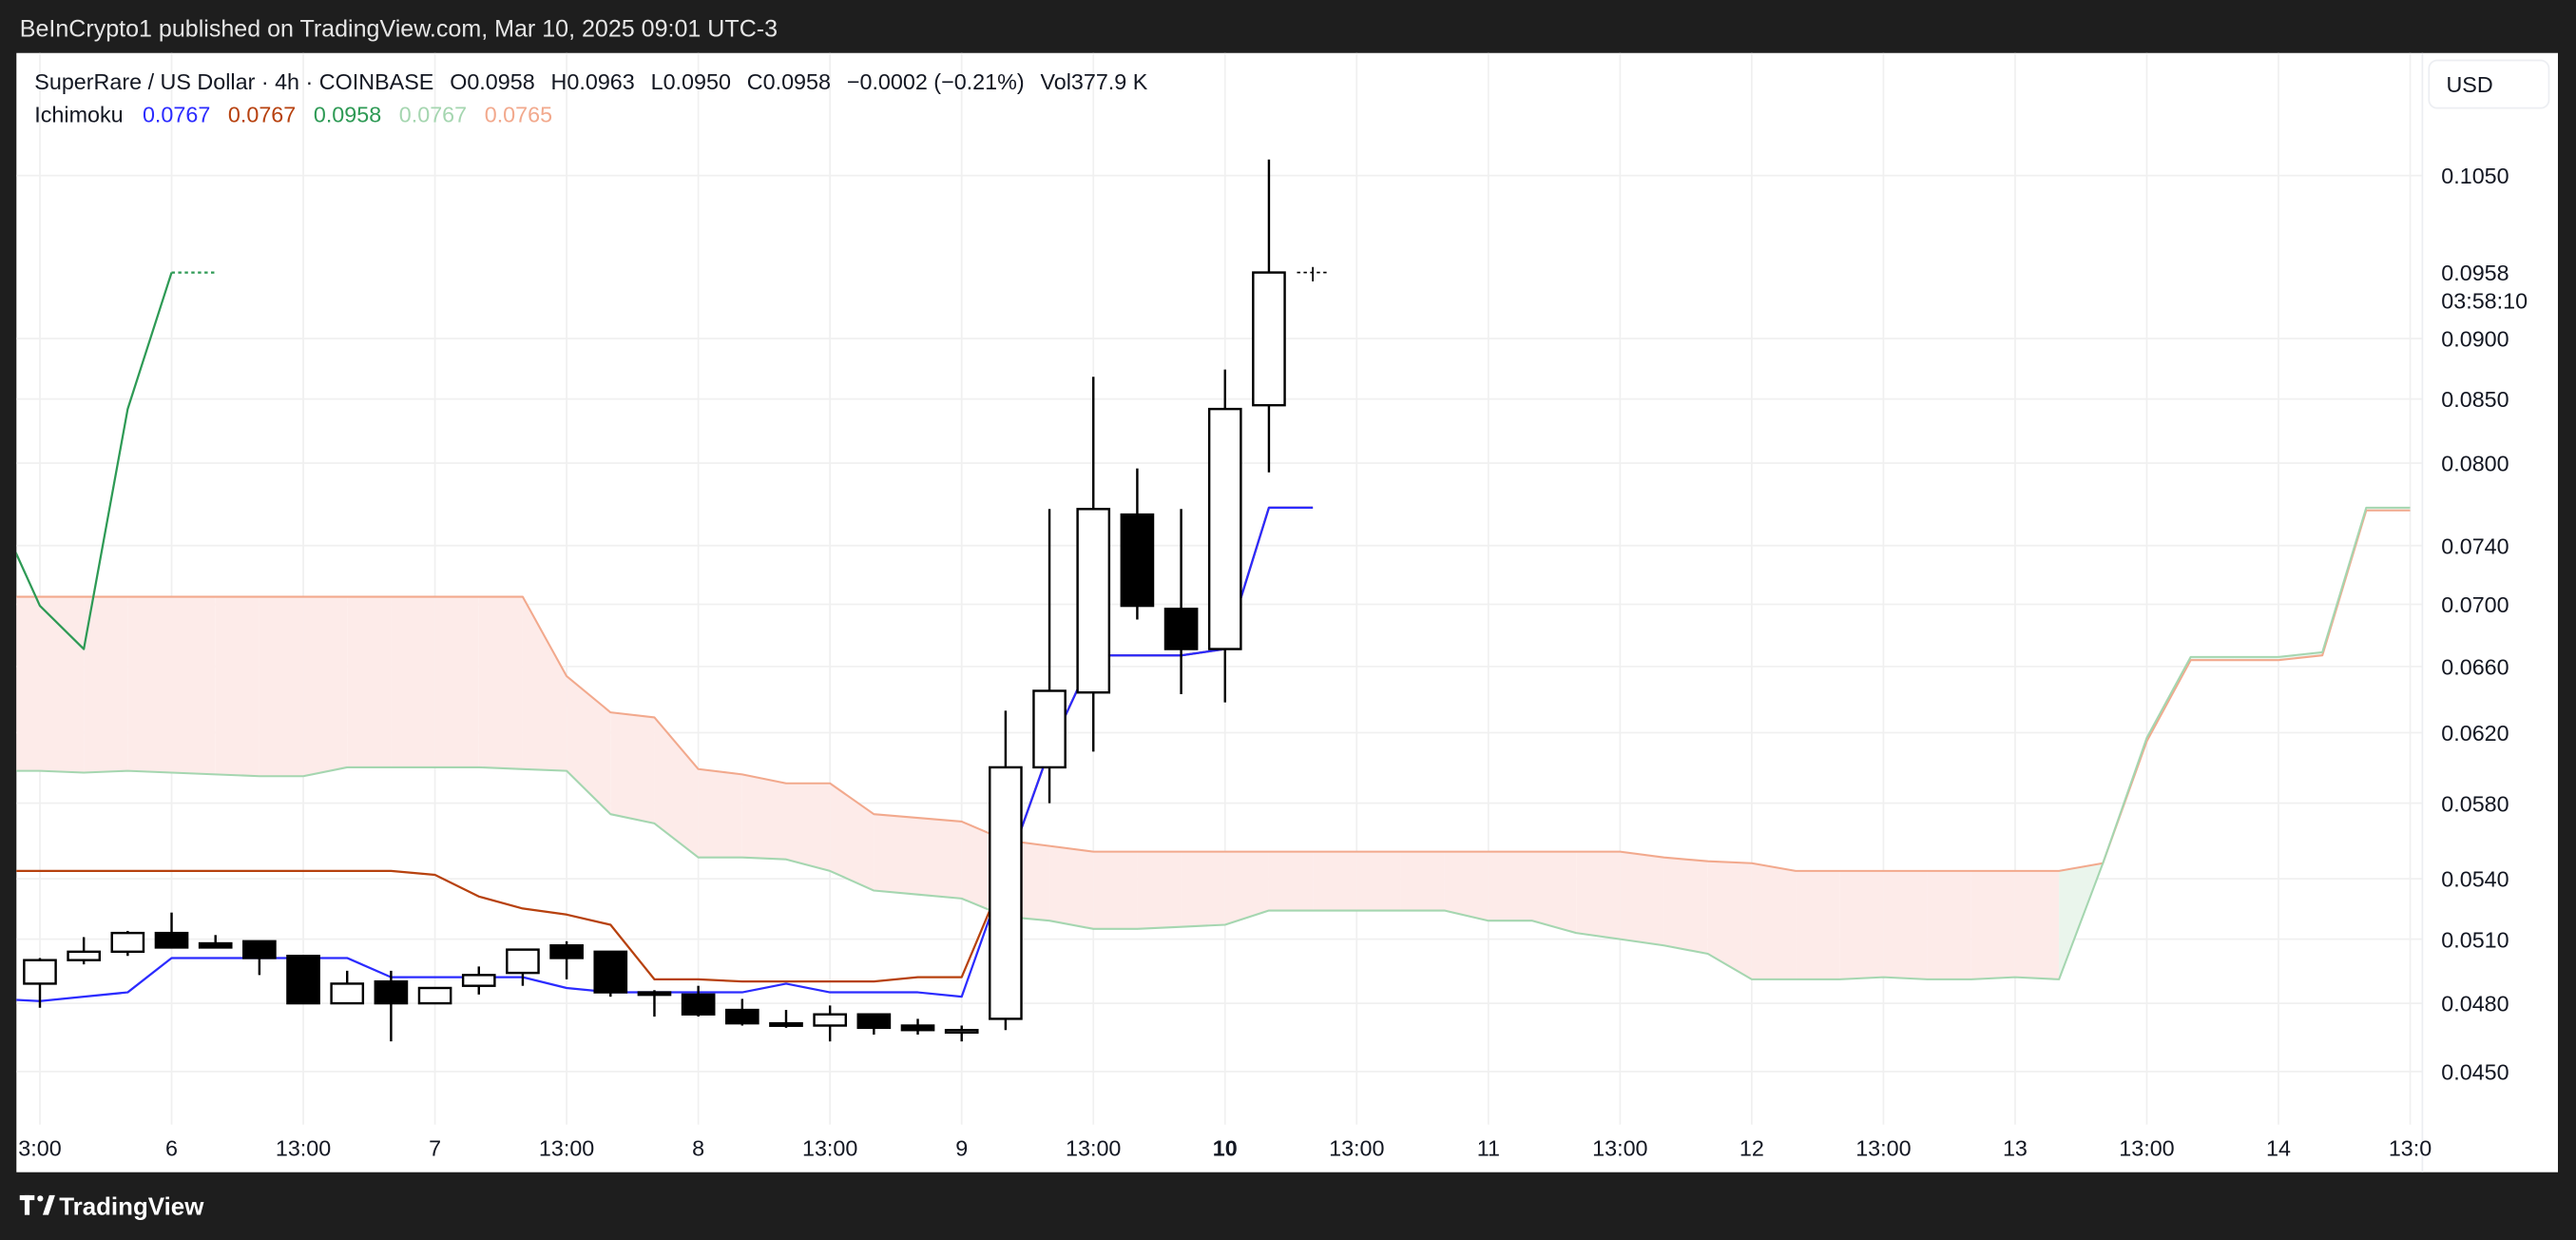 Image resolution: width=2576 pixels, height=1240 pixels. Describe the element at coordinates (435, 1147) in the screenshot. I see `time-tick-label: 7` at that location.